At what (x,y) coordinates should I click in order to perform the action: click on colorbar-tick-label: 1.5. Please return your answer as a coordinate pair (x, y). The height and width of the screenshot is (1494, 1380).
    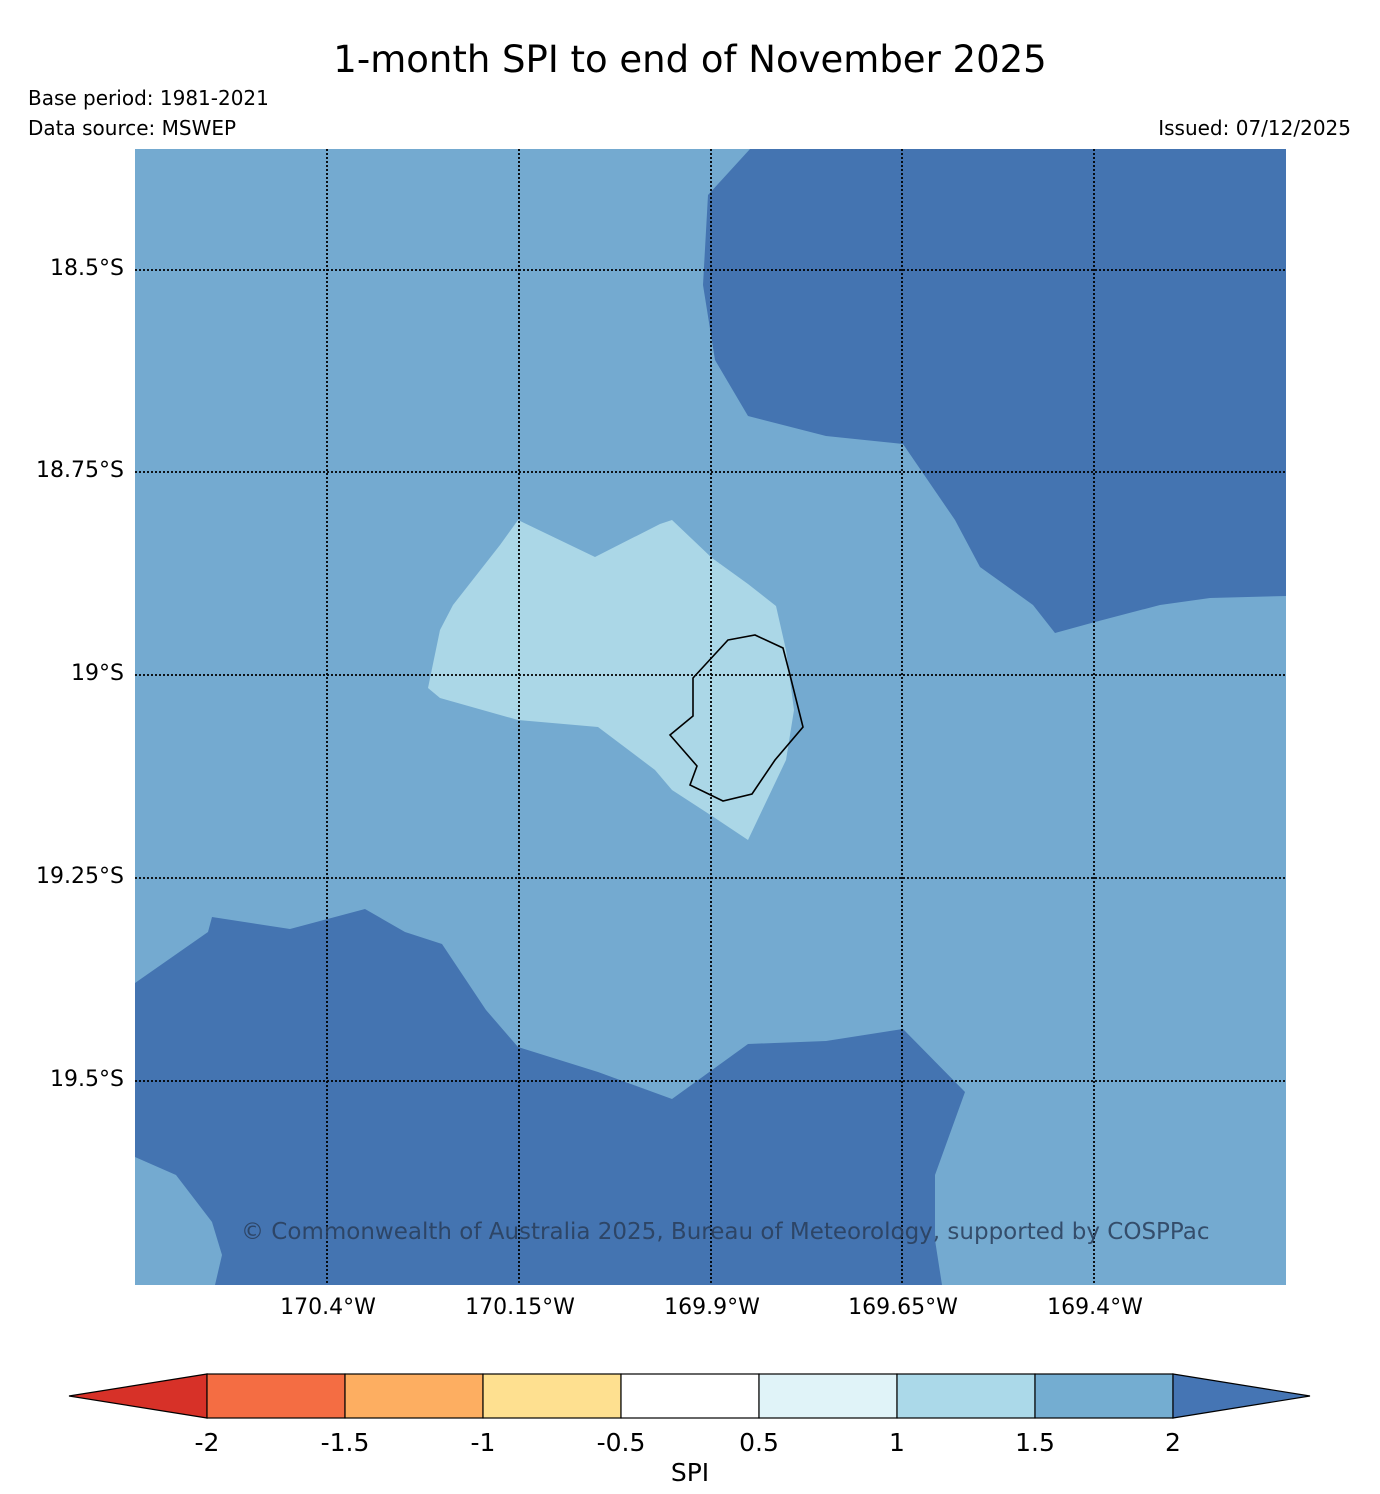
    Looking at the image, I should click on (1035, 1442).